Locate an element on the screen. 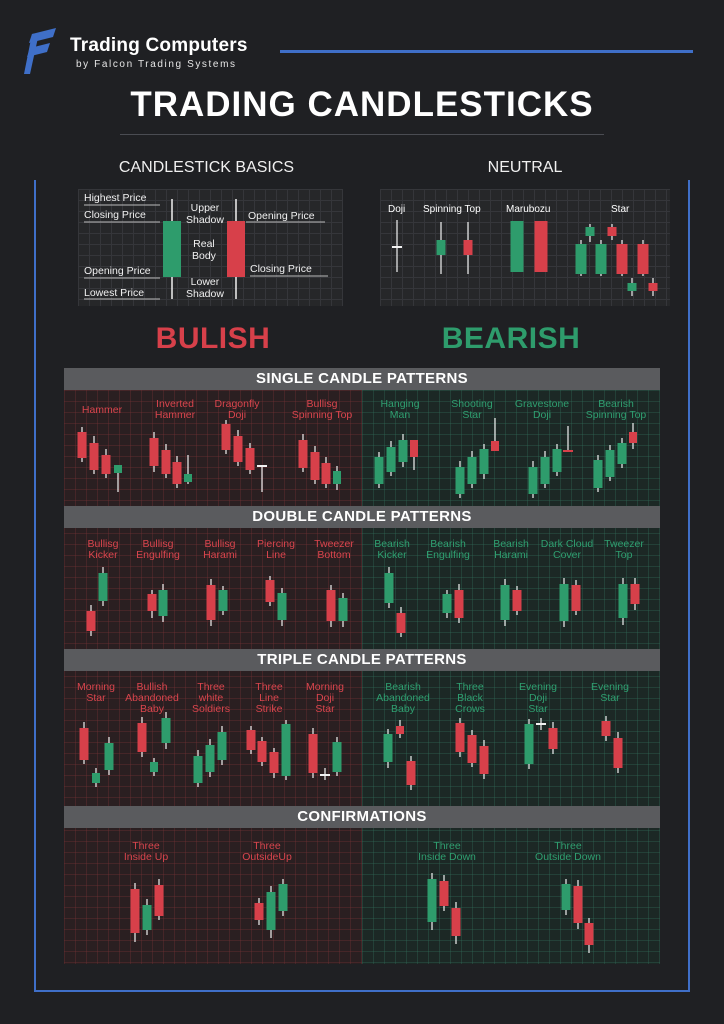 Image resolution: width=724 pixels, height=1024 pixels. pattern-label: Bullisg Spinning Top is located at coordinates (322, 409).